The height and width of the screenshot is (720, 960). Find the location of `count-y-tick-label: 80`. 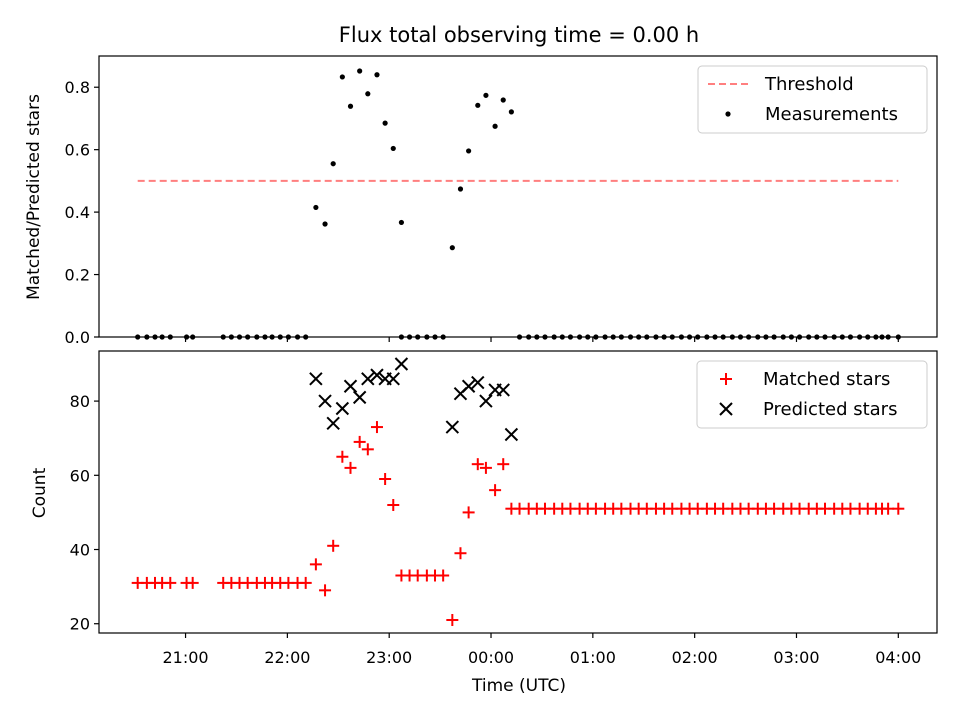

count-y-tick-label: 80 is located at coordinates (80, 401).